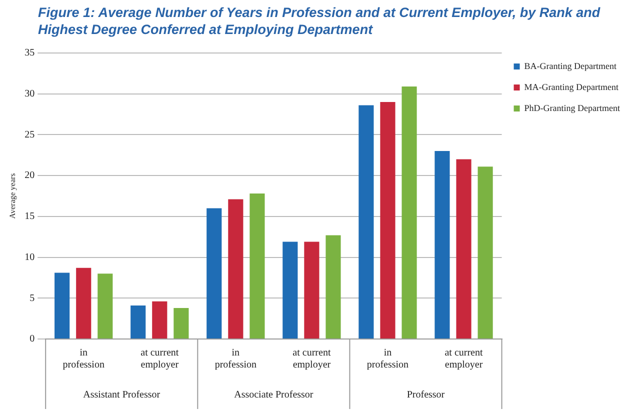  I want to click on y-tick-label: 0, so click(32, 339).